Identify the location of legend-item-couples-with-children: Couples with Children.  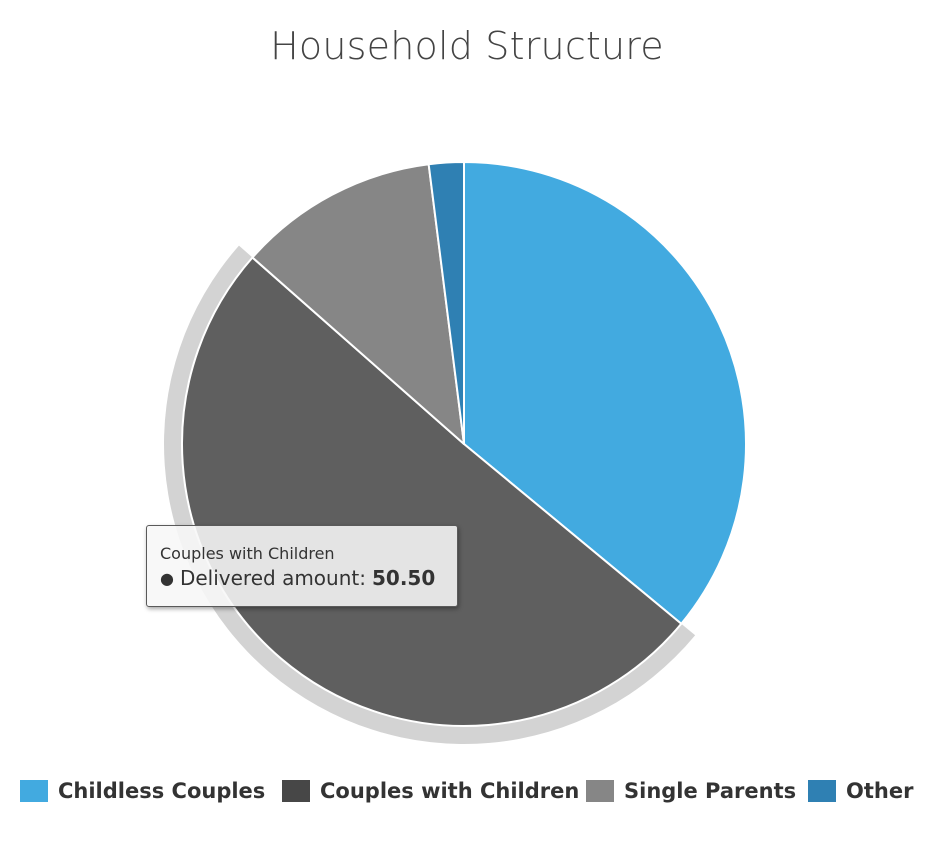
(430, 791).